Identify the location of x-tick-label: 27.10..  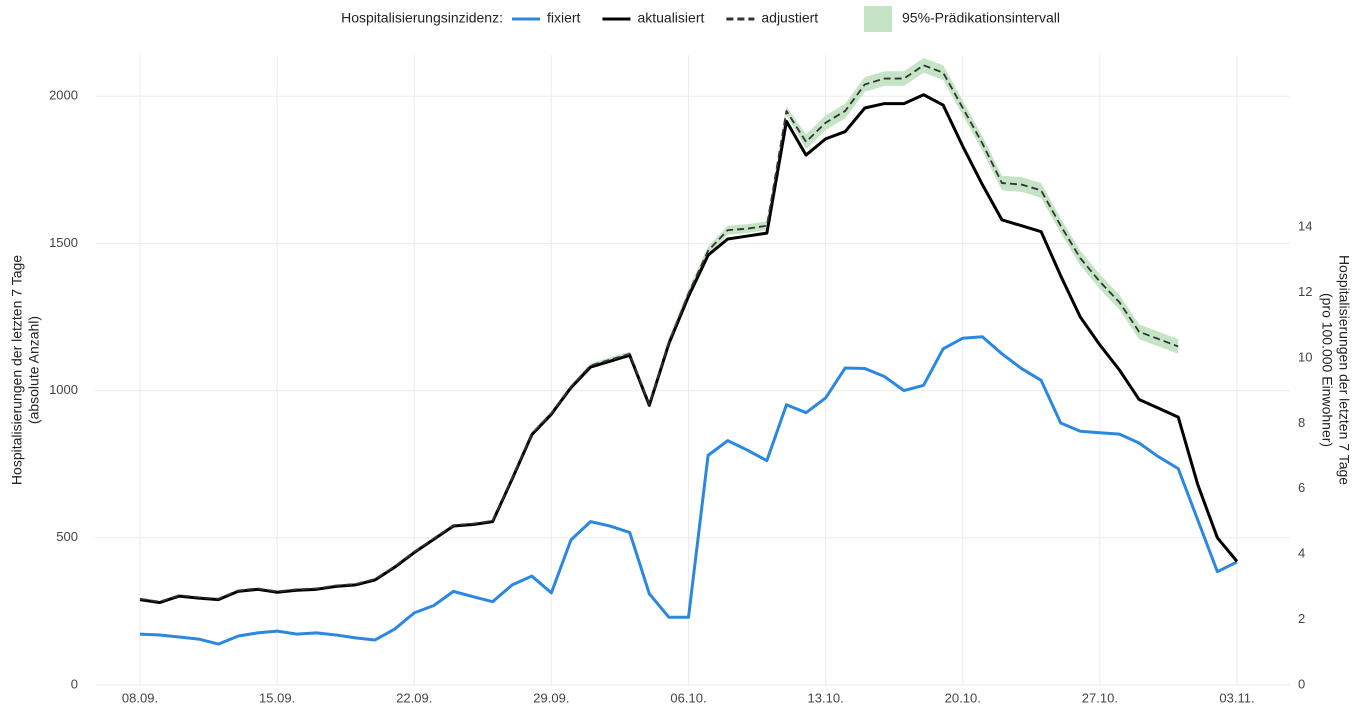
(1100, 697).